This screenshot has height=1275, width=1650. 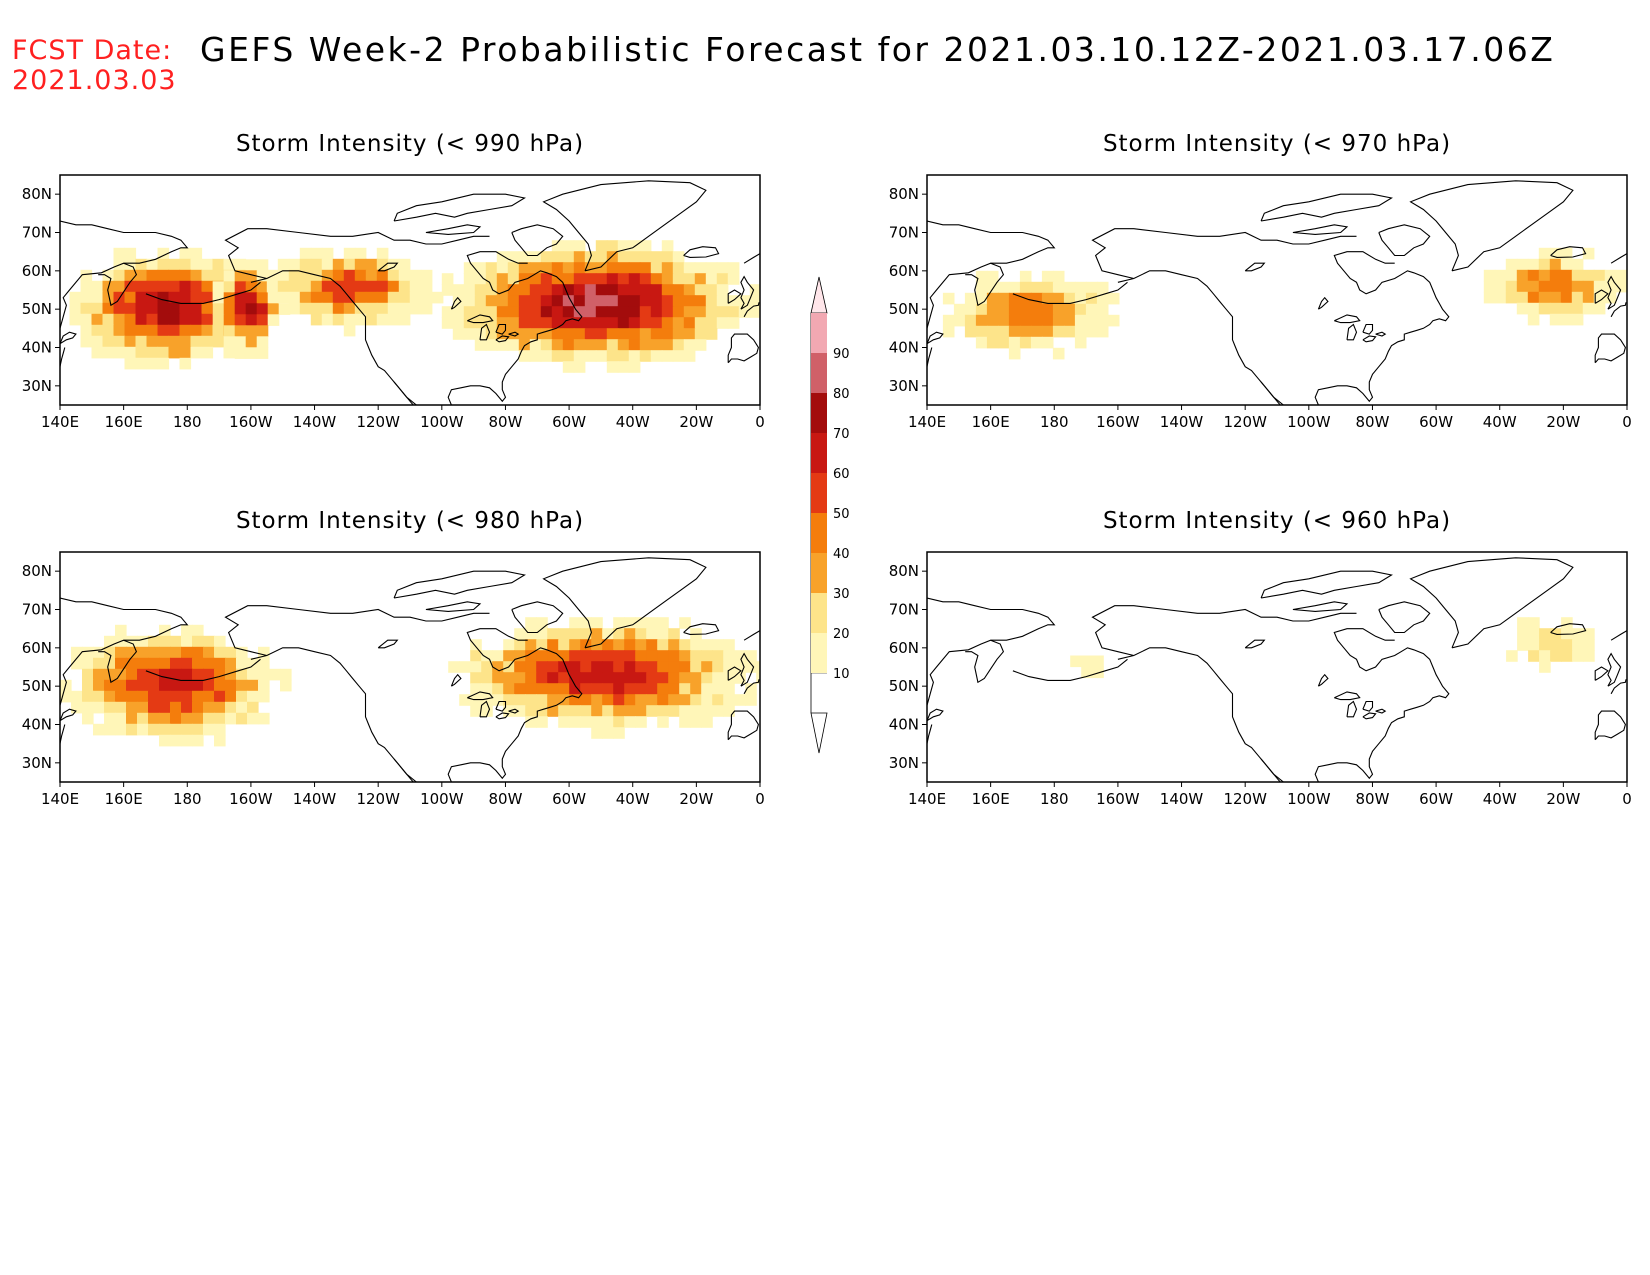 What do you see at coordinates (410, 144) in the screenshot?
I see `panel-title: Storm Intensity (< 990 hPa)` at bounding box center [410, 144].